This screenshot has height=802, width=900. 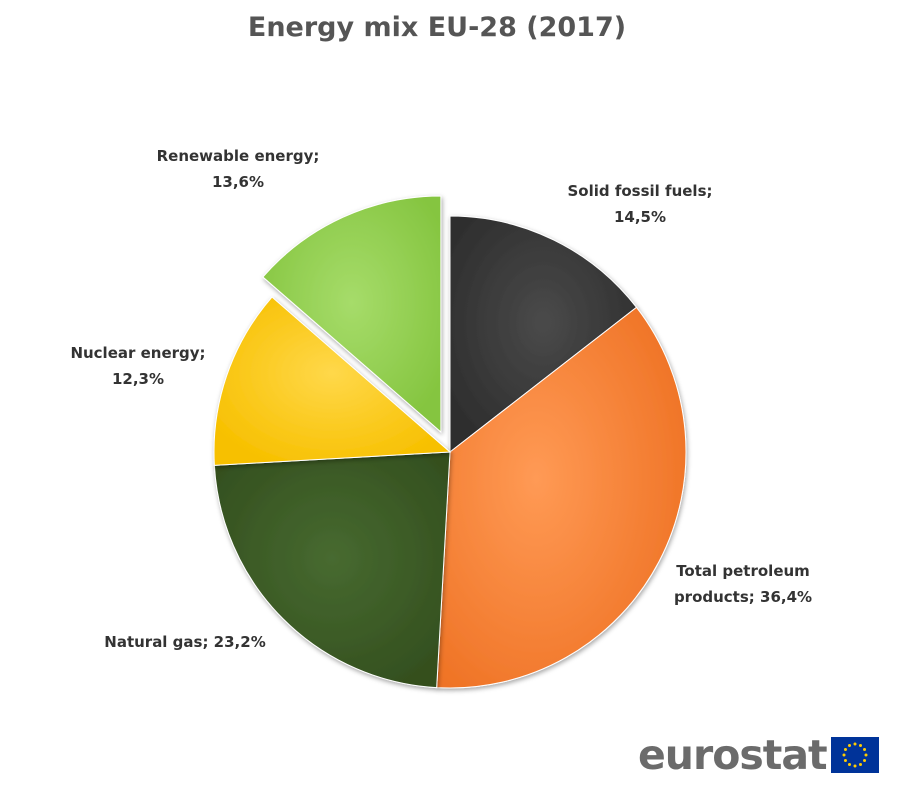 I want to click on slice-label-total-petroleum-products: Total petroleum products; 36,4%, so click(x=743, y=584).